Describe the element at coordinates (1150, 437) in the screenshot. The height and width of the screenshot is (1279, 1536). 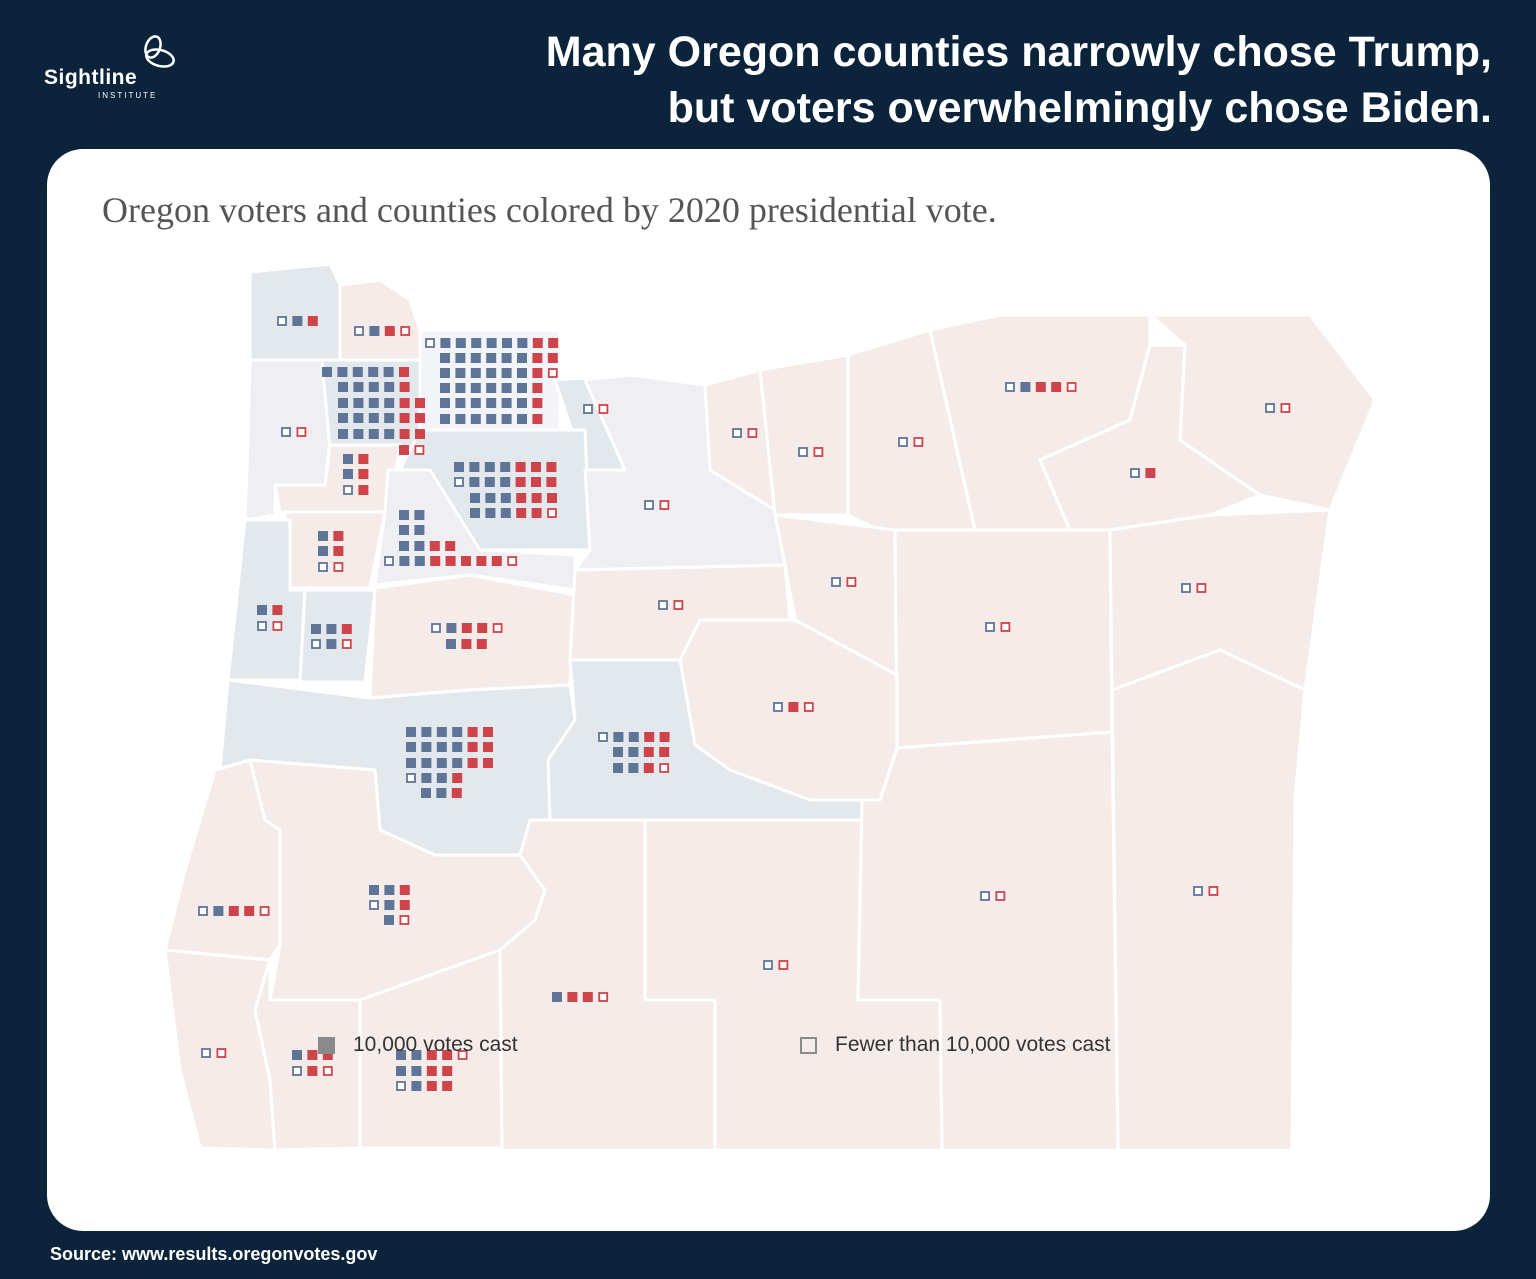
I see `county-union` at that location.